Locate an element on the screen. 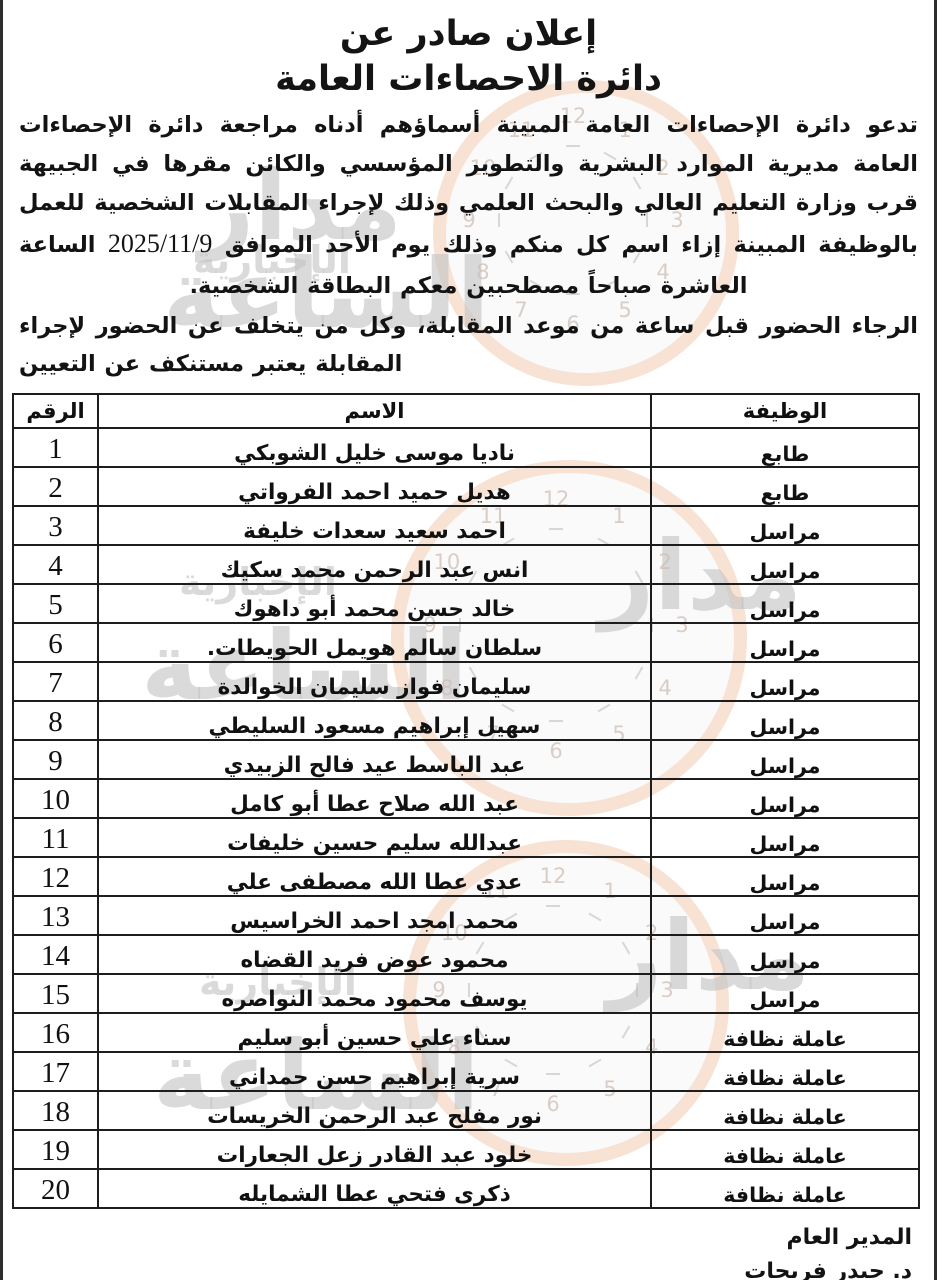 Image resolution: width=937 pixels, height=1280 pixels. cell-number: 1 is located at coordinates (55, 448).